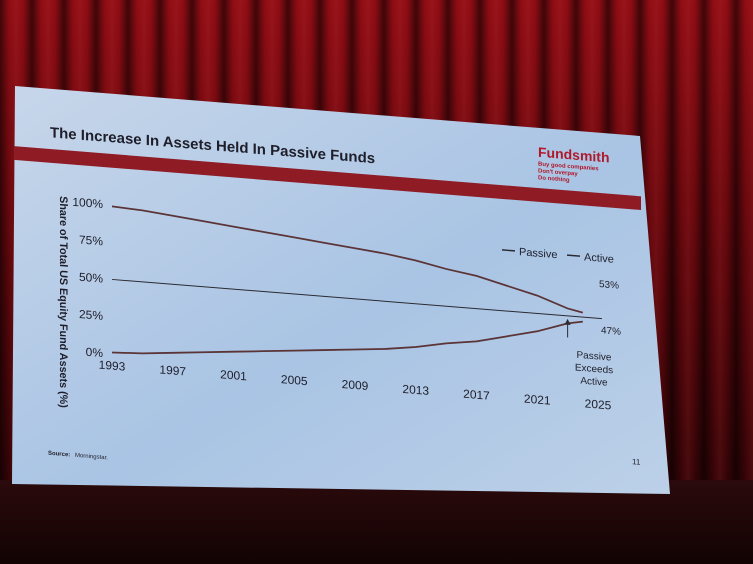  I want to click on passive-end-label: 47%, so click(611, 331).